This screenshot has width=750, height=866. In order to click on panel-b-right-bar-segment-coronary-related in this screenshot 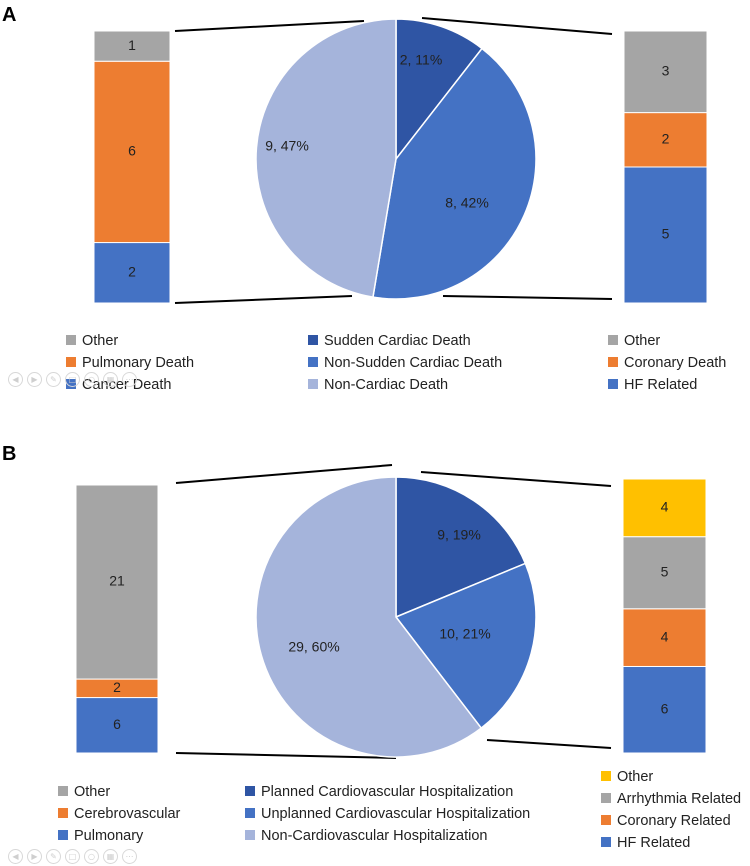, I will do `click(664, 637)`.